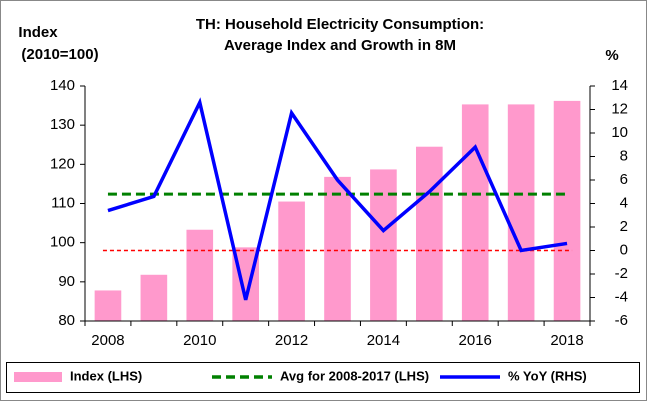 The height and width of the screenshot is (401, 647). Describe the element at coordinates (621, 296) in the screenshot. I see `y2-tick-label: -4` at that location.